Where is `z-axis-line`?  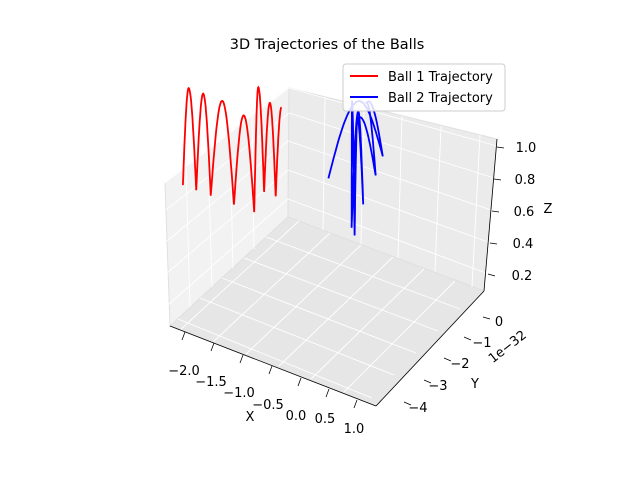
z-axis-line is located at coordinates (490, 215).